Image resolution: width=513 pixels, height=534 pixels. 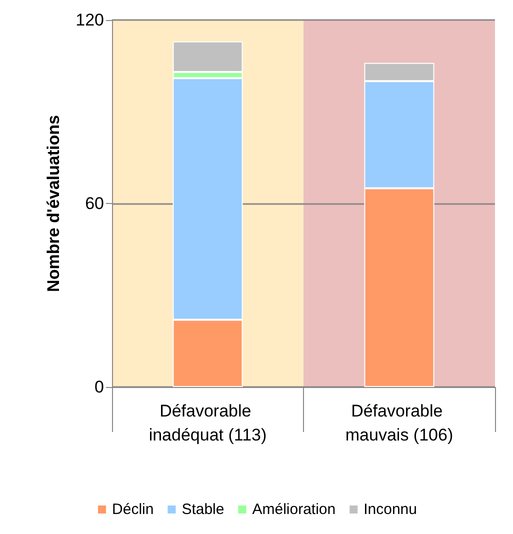 What do you see at coordinates (99, 387) in the screenshot?
I see `y-tick-label: 0` at bounding box center [99, 387].